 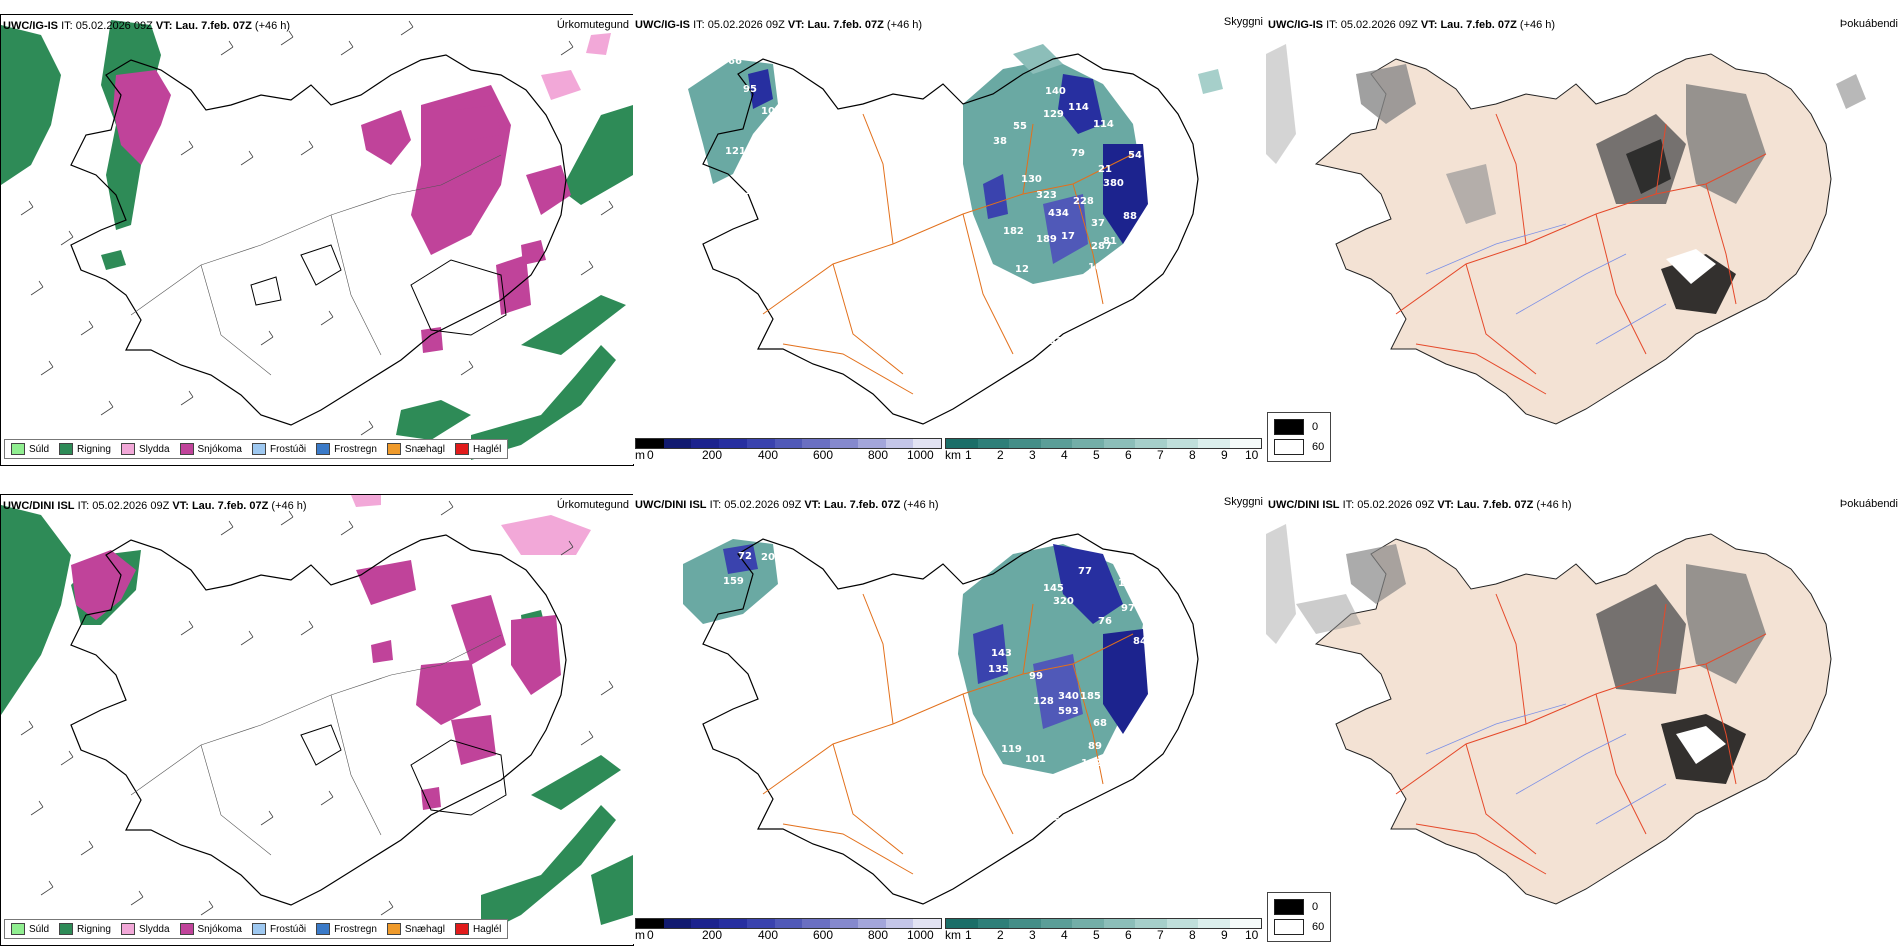 I want to click on ceiling-label: 287, so click(x=1101, y=246).